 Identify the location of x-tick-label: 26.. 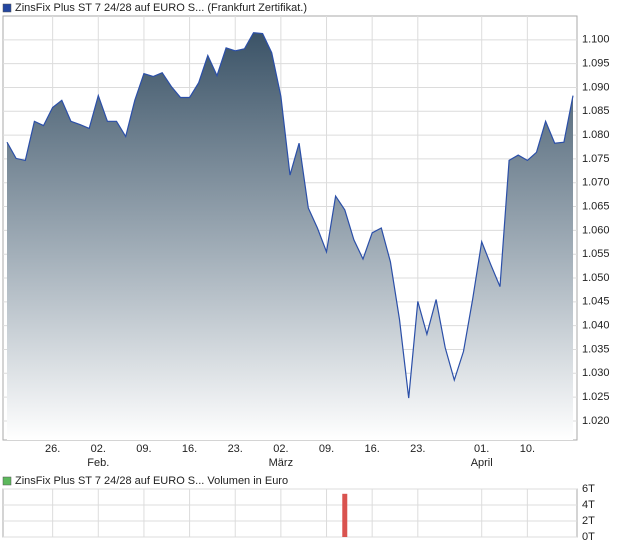
(52, 449).